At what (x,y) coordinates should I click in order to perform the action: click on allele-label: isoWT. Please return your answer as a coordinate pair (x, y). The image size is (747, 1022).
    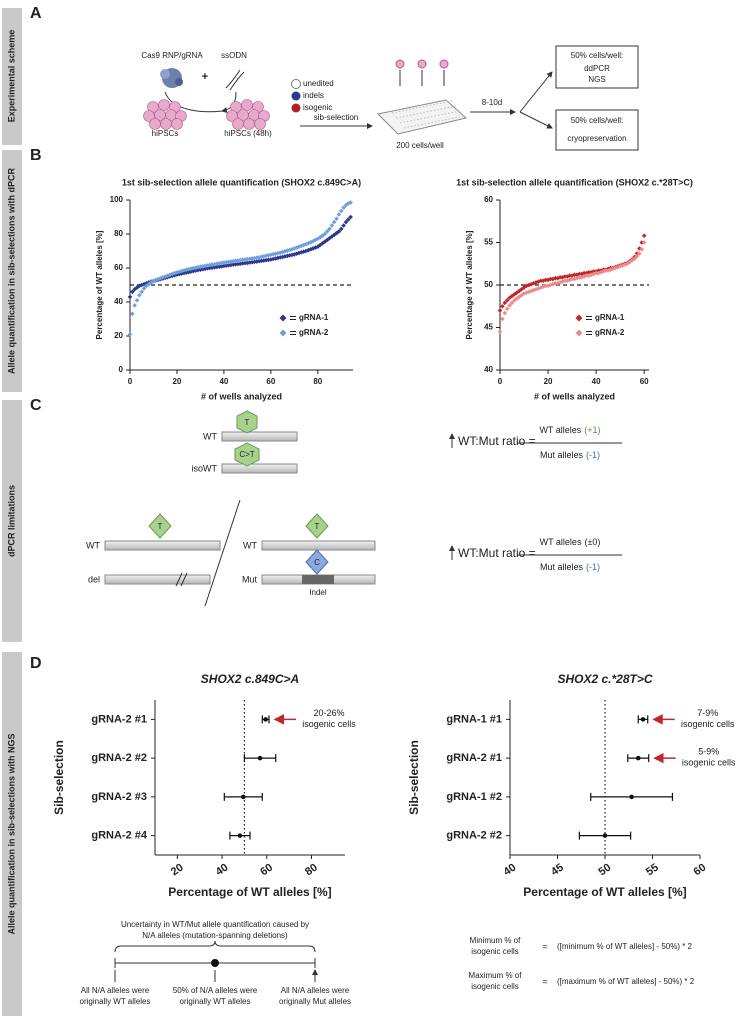
    Looking at the image, I should click on (205, 468).